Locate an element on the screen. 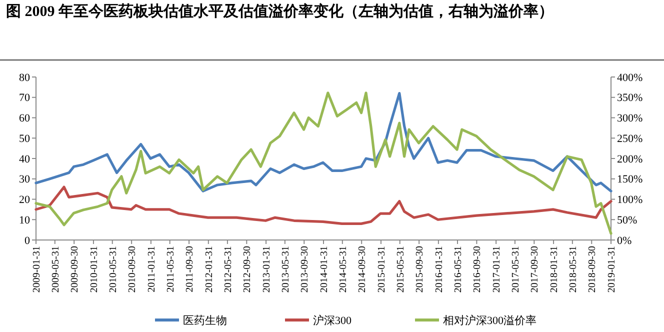  x-tick-label: 2012-09-30 is located at coordinates (248, 269).